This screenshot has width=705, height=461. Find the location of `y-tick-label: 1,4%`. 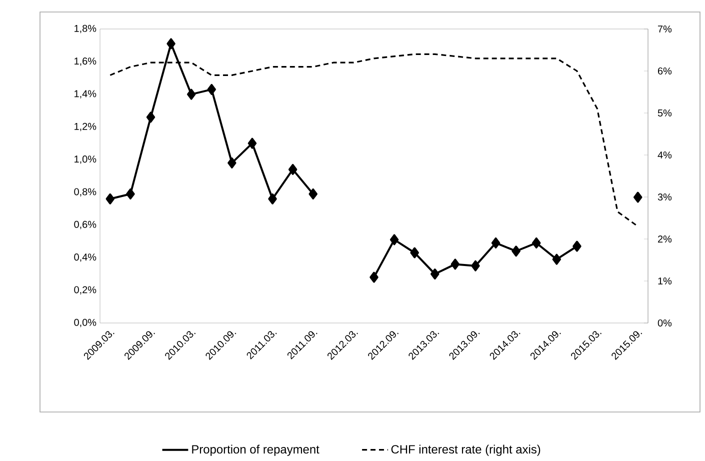

y-tick-label: 1,4% is located at coordinates (85, 94).